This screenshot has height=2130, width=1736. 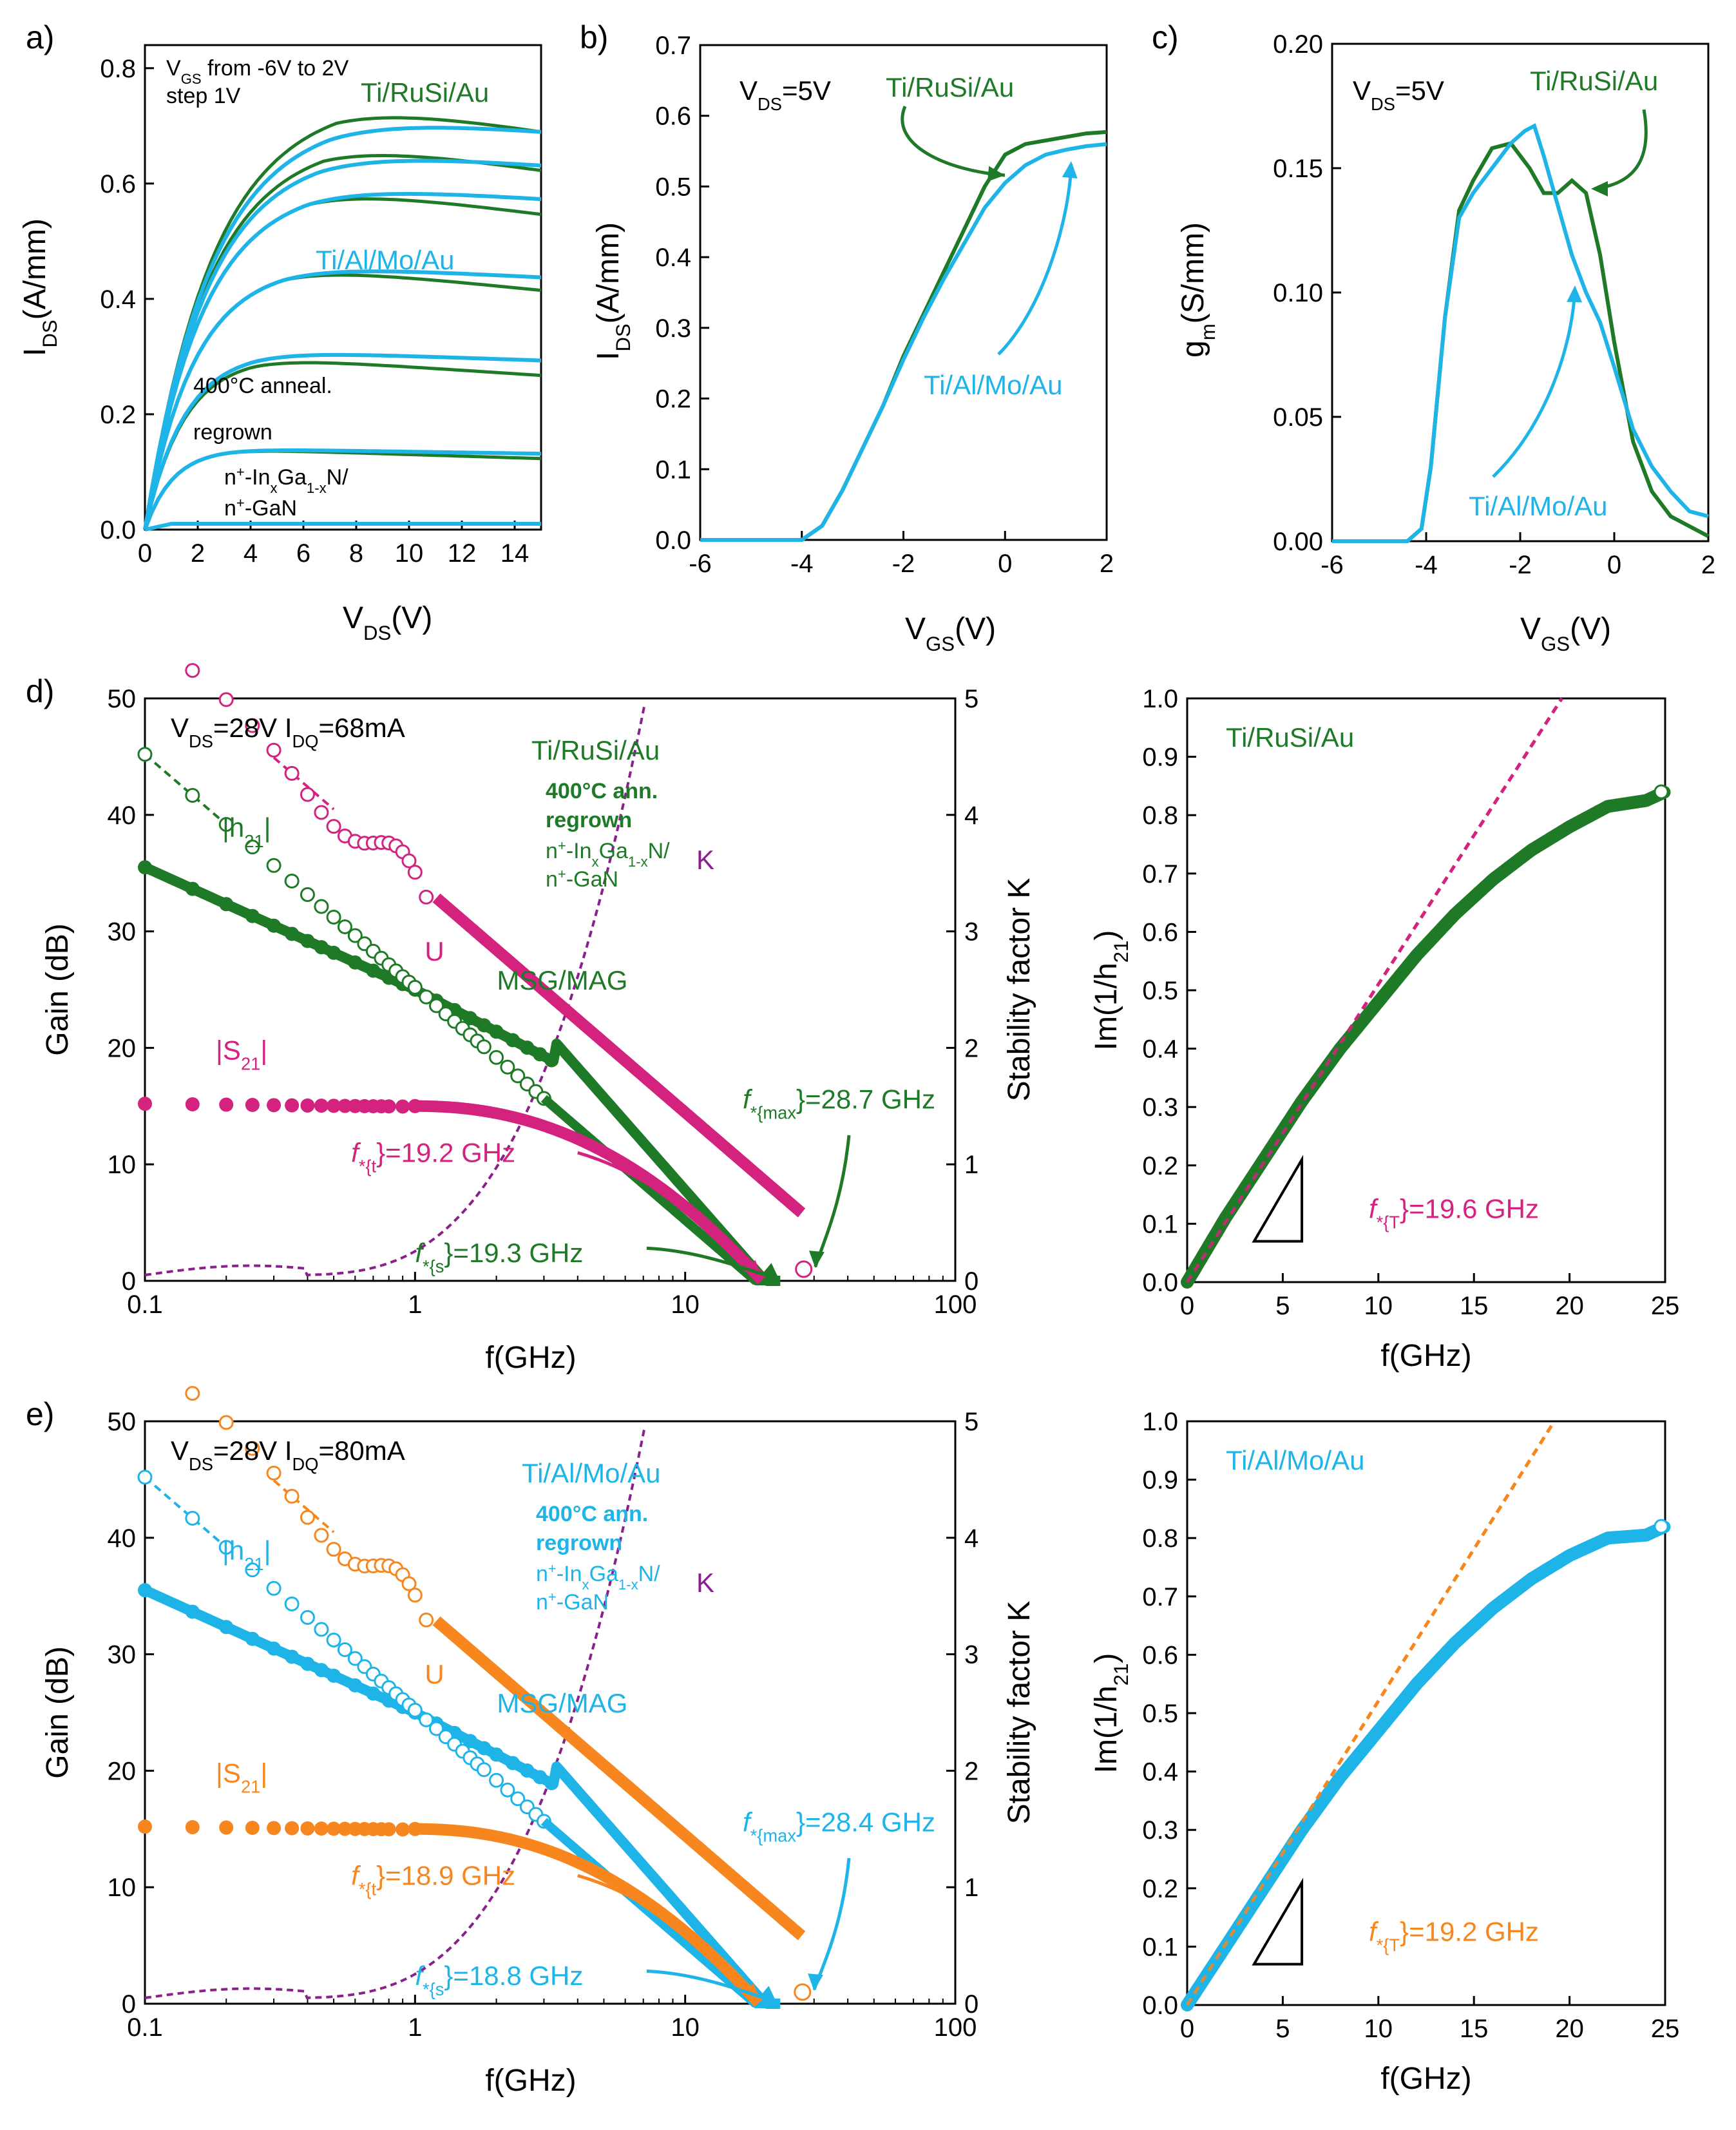 I want to click on y-tick-label: 0.8, so click(x=1160, y=1539).